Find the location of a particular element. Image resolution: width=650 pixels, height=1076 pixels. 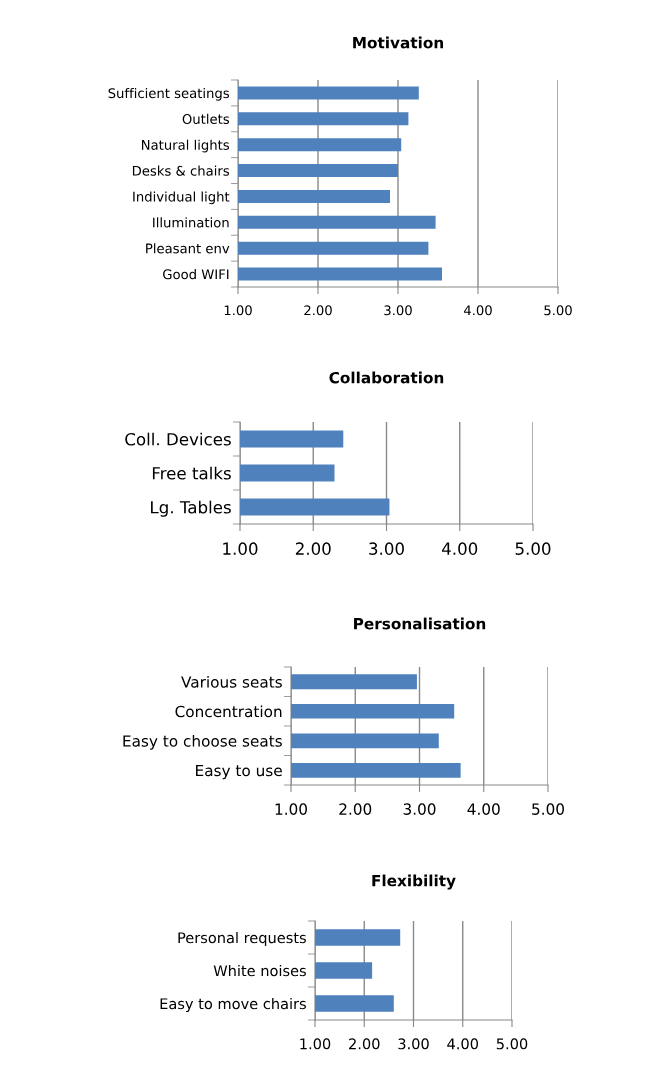

chart-title: Flexibility is located at coordinates (414, 882).